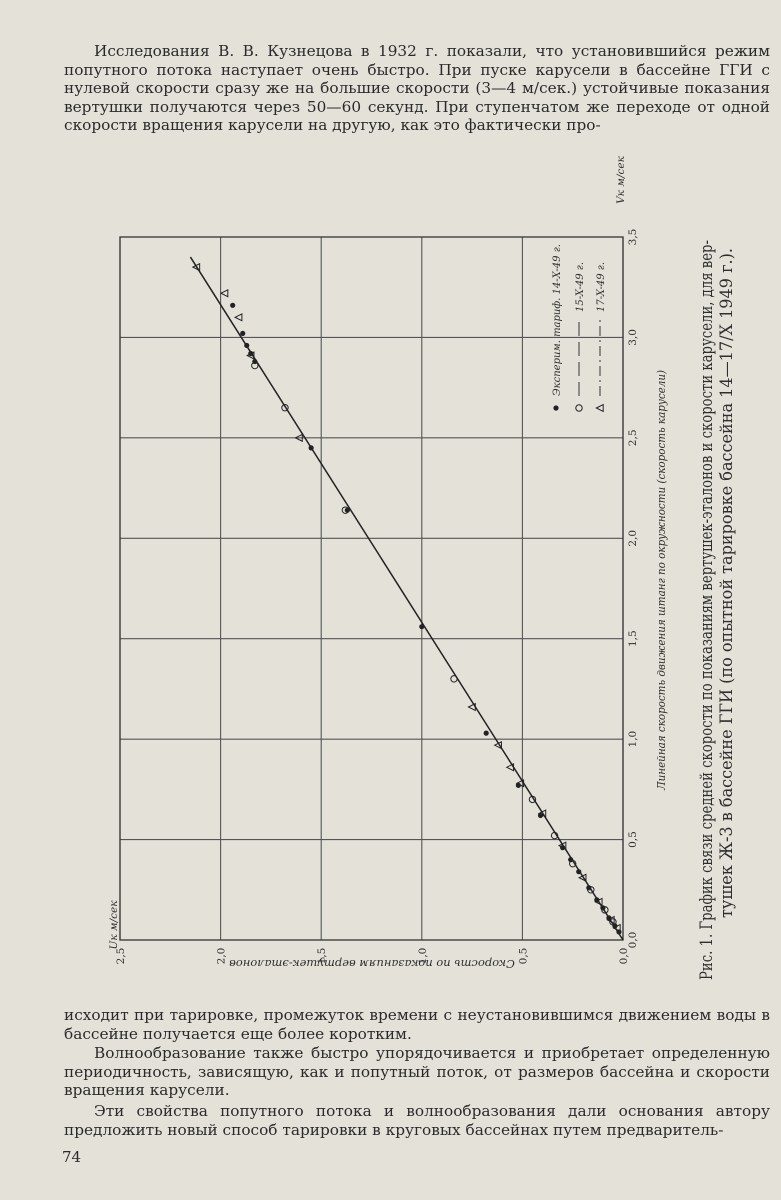  What do you see at coordinates (633, 638) in the screenshot?
I see `y-tick-label-3: 1,5` at bounding box center [633, 638].